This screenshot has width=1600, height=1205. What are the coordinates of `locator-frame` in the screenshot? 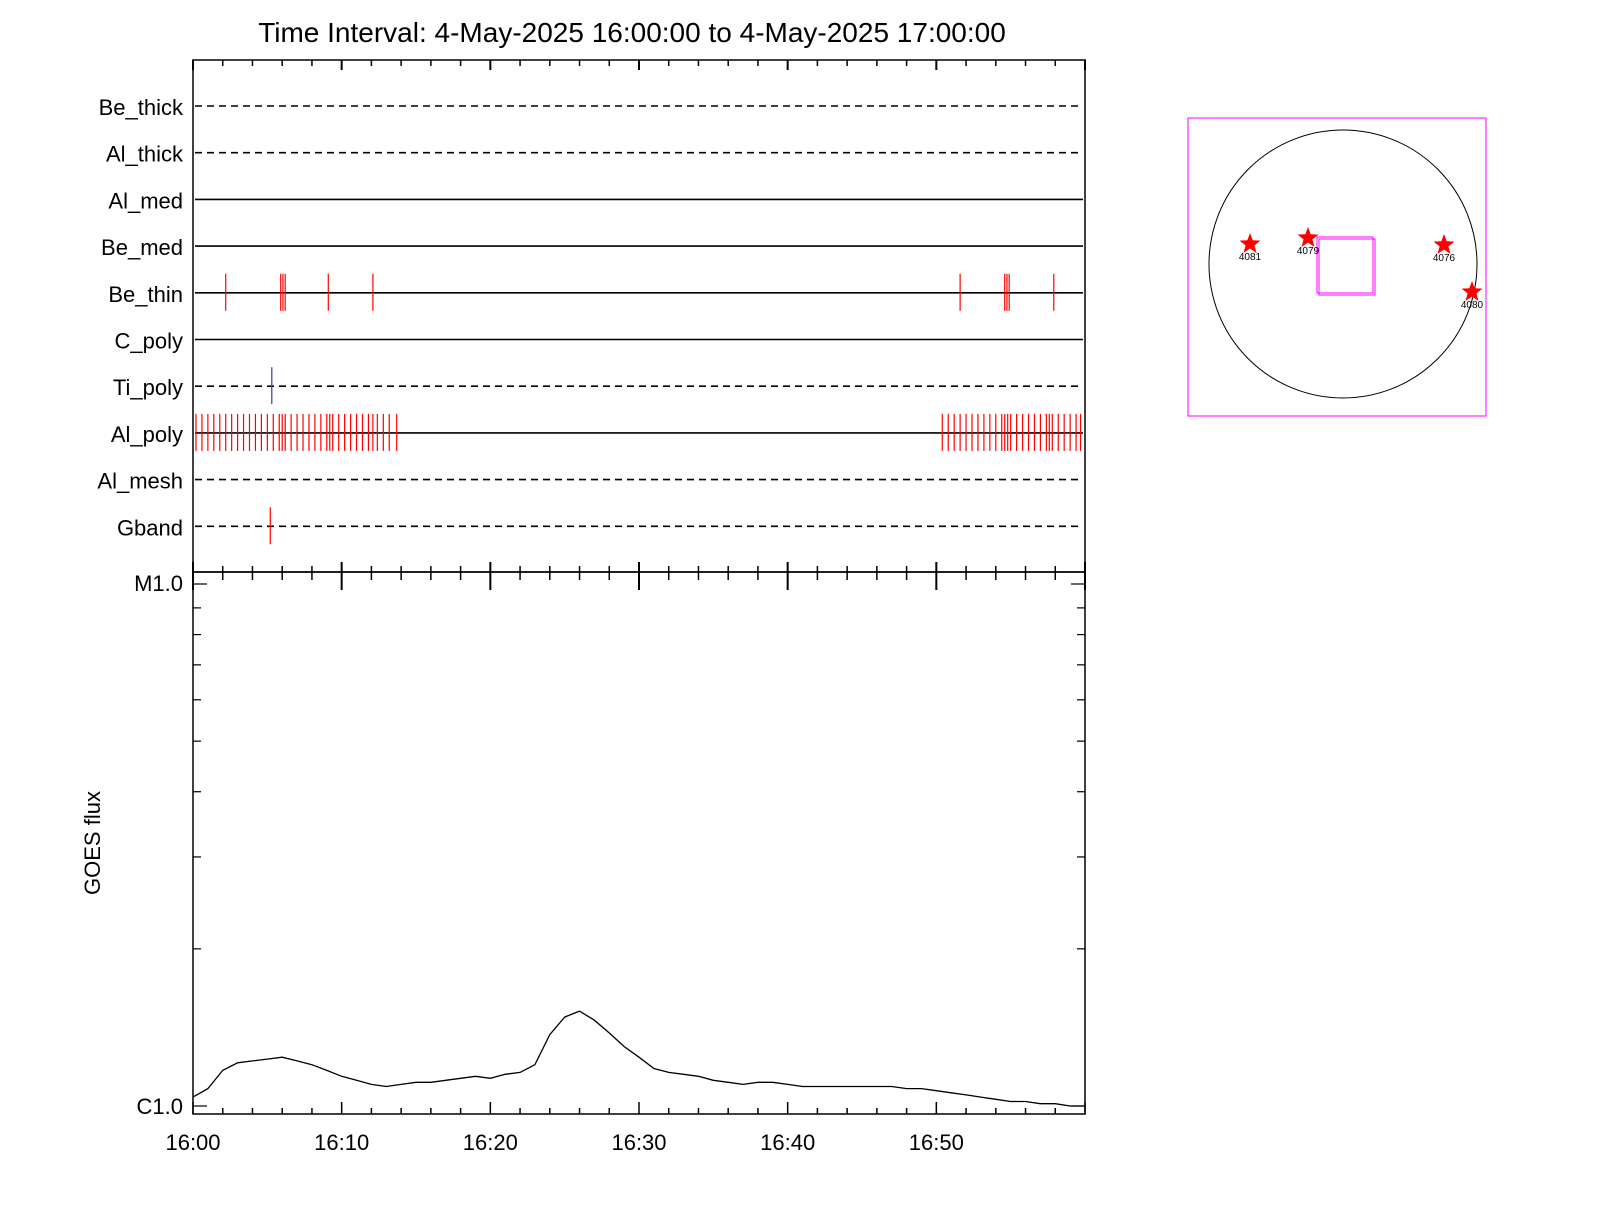 It's located at (1337, 267).